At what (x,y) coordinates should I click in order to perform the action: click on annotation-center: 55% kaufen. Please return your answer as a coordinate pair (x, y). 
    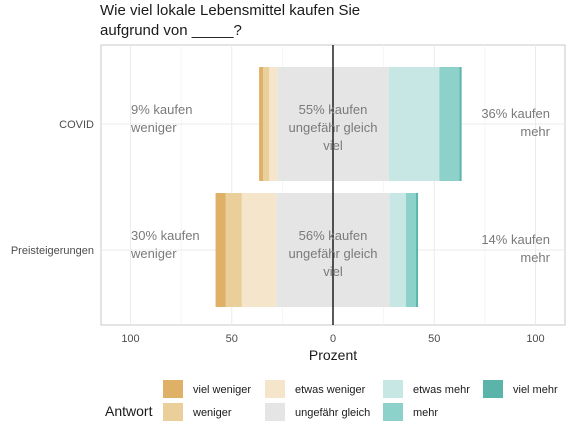
    Looking at the image, I should click on (333, 109).